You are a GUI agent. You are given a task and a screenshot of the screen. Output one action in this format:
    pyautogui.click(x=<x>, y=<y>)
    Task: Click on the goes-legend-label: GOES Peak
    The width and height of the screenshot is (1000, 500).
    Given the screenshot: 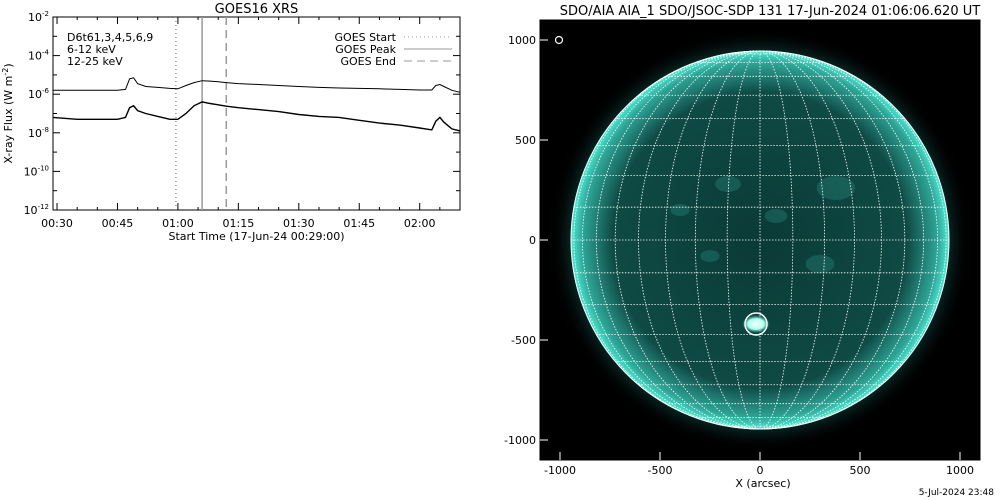 What is the action you would take?
    pyautogui.click(x=365, y=49)
    